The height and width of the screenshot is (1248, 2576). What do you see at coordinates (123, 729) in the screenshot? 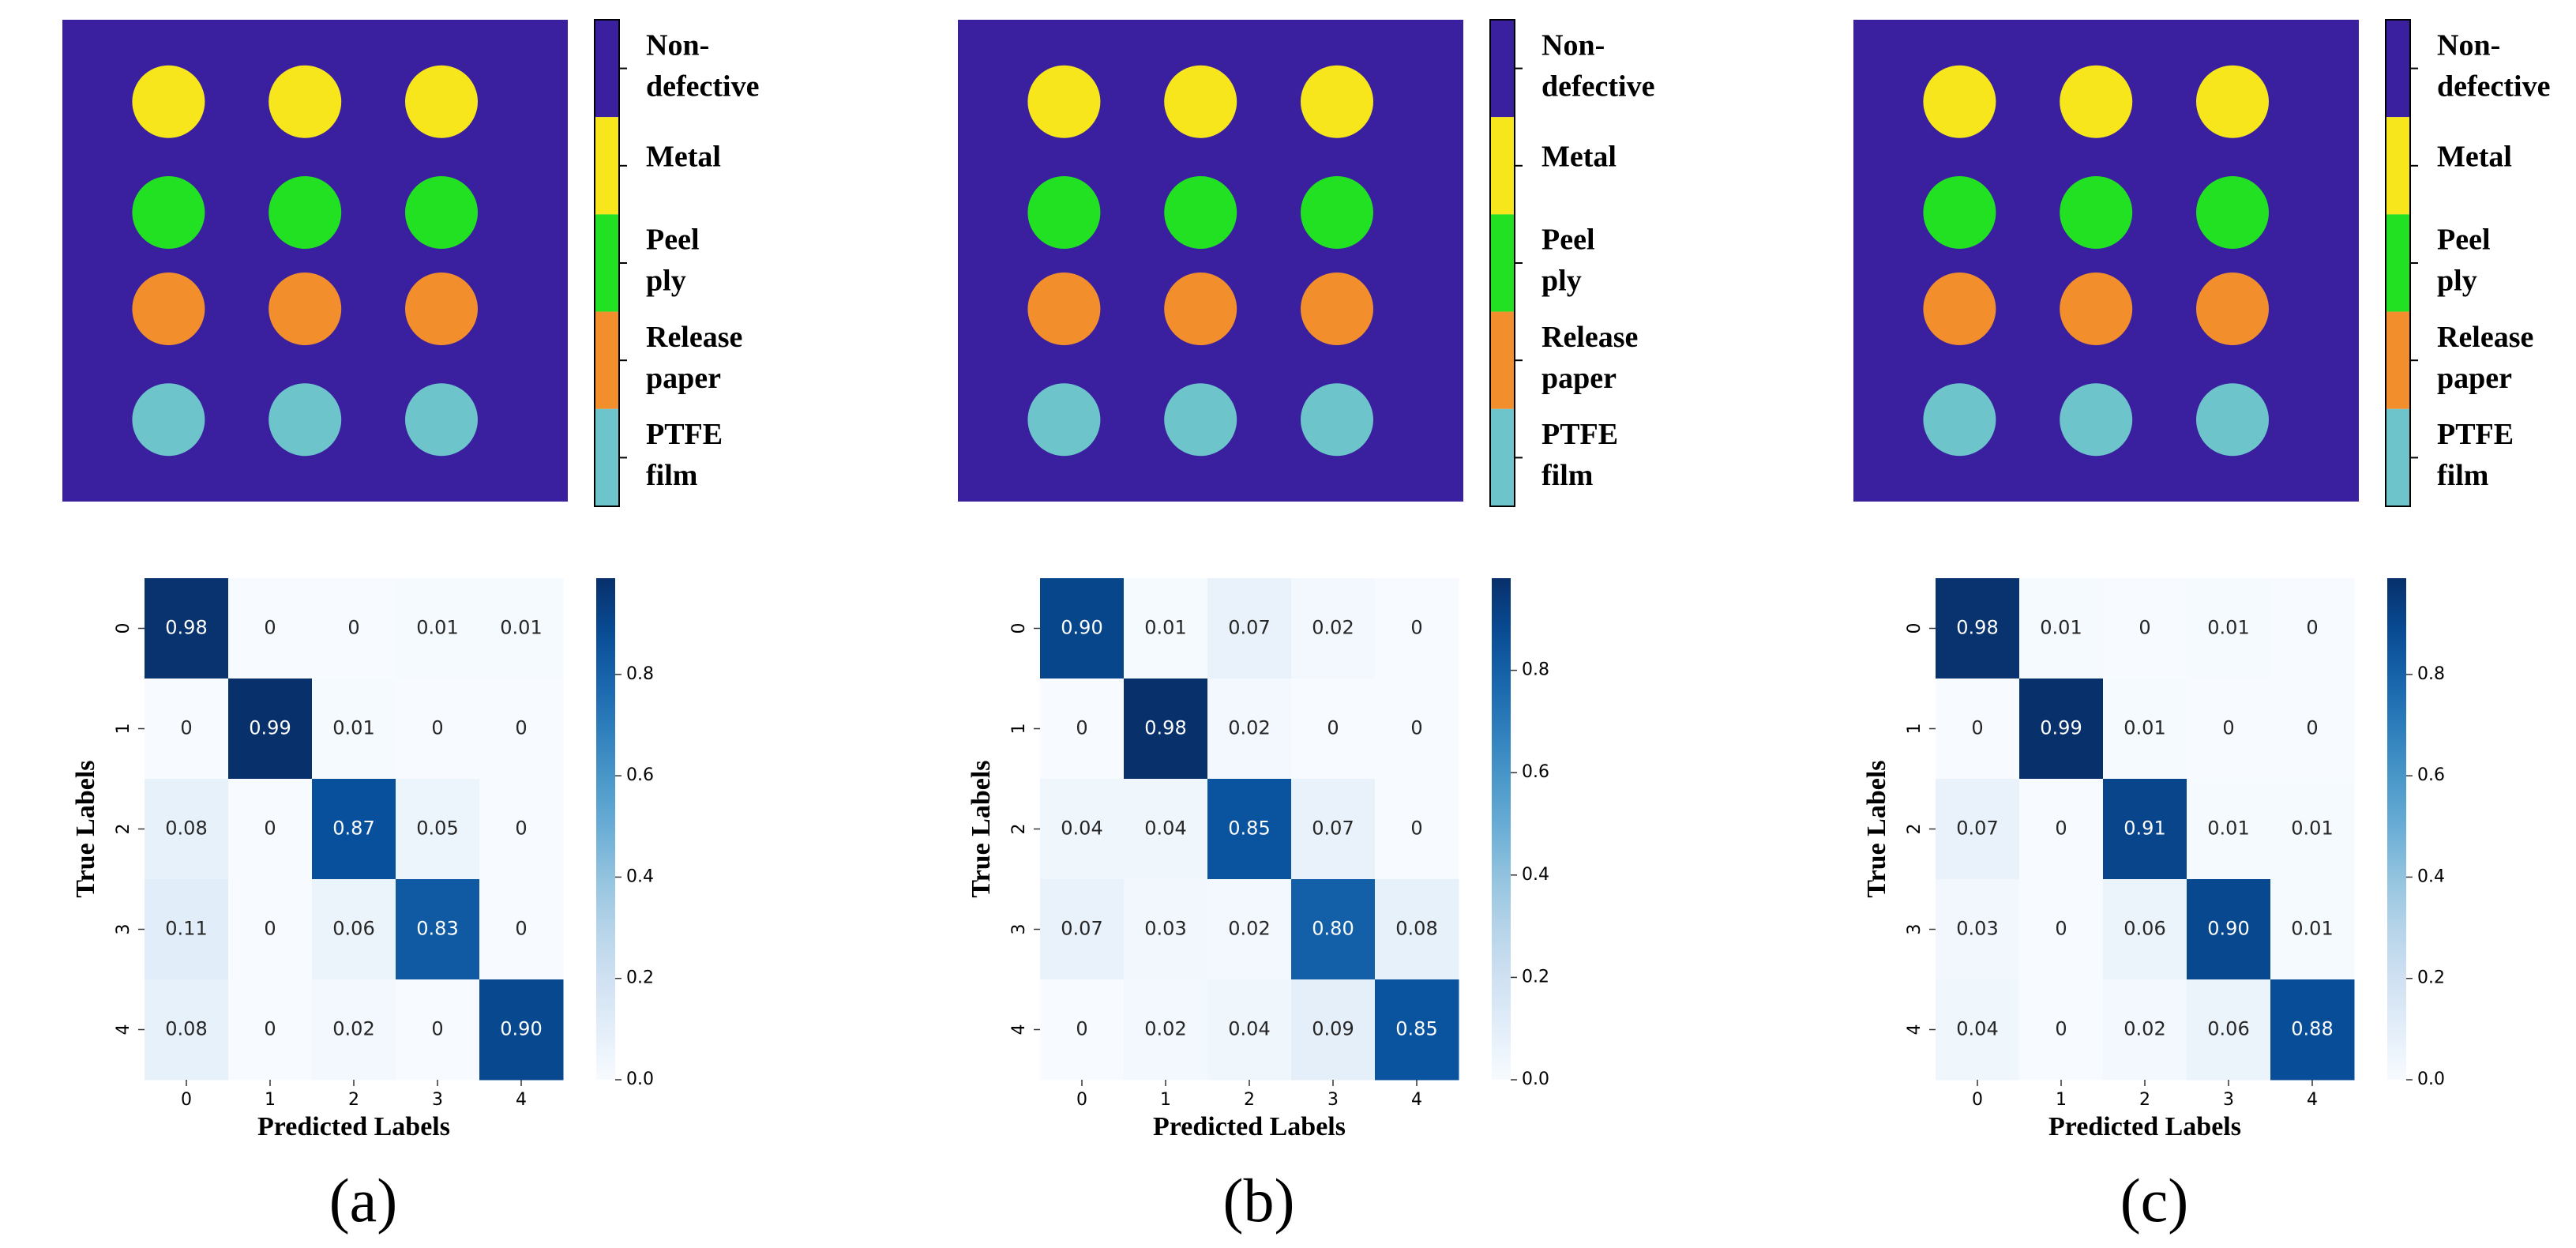
I see `y-tick-label: 1` at bounding box center [123, 729].